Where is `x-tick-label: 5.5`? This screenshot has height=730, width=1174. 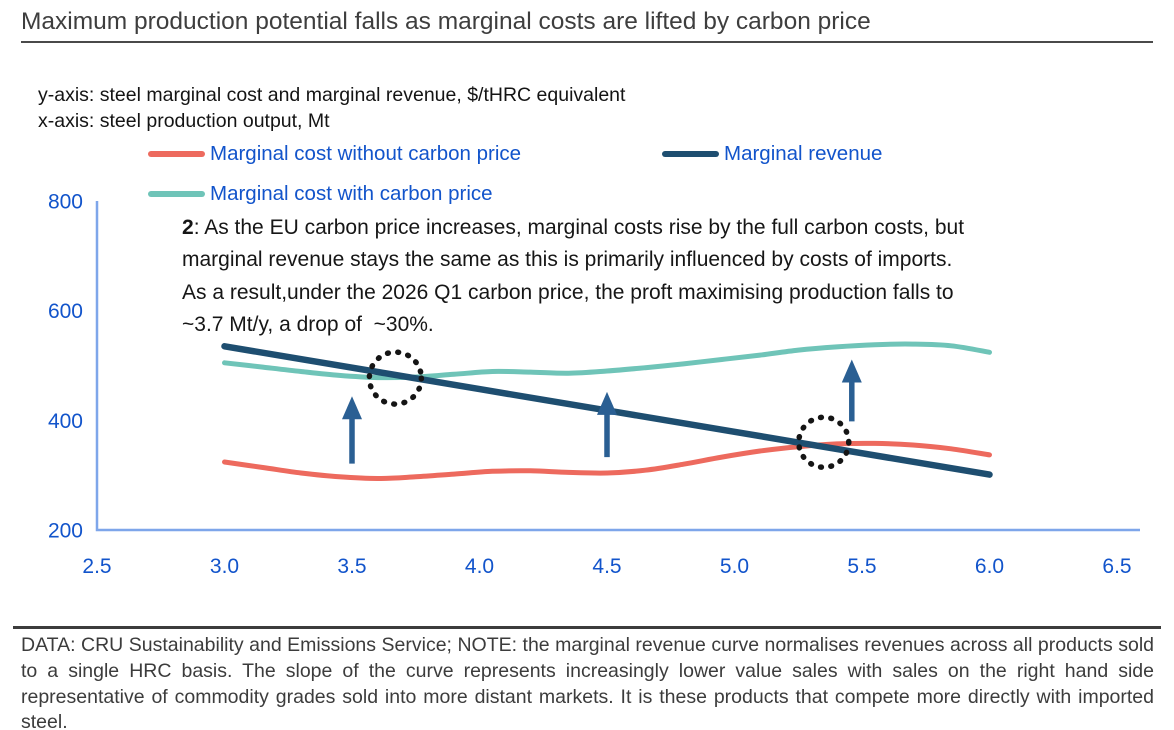
x-tick-label: 5.5 is located at coordinates (861, 566).